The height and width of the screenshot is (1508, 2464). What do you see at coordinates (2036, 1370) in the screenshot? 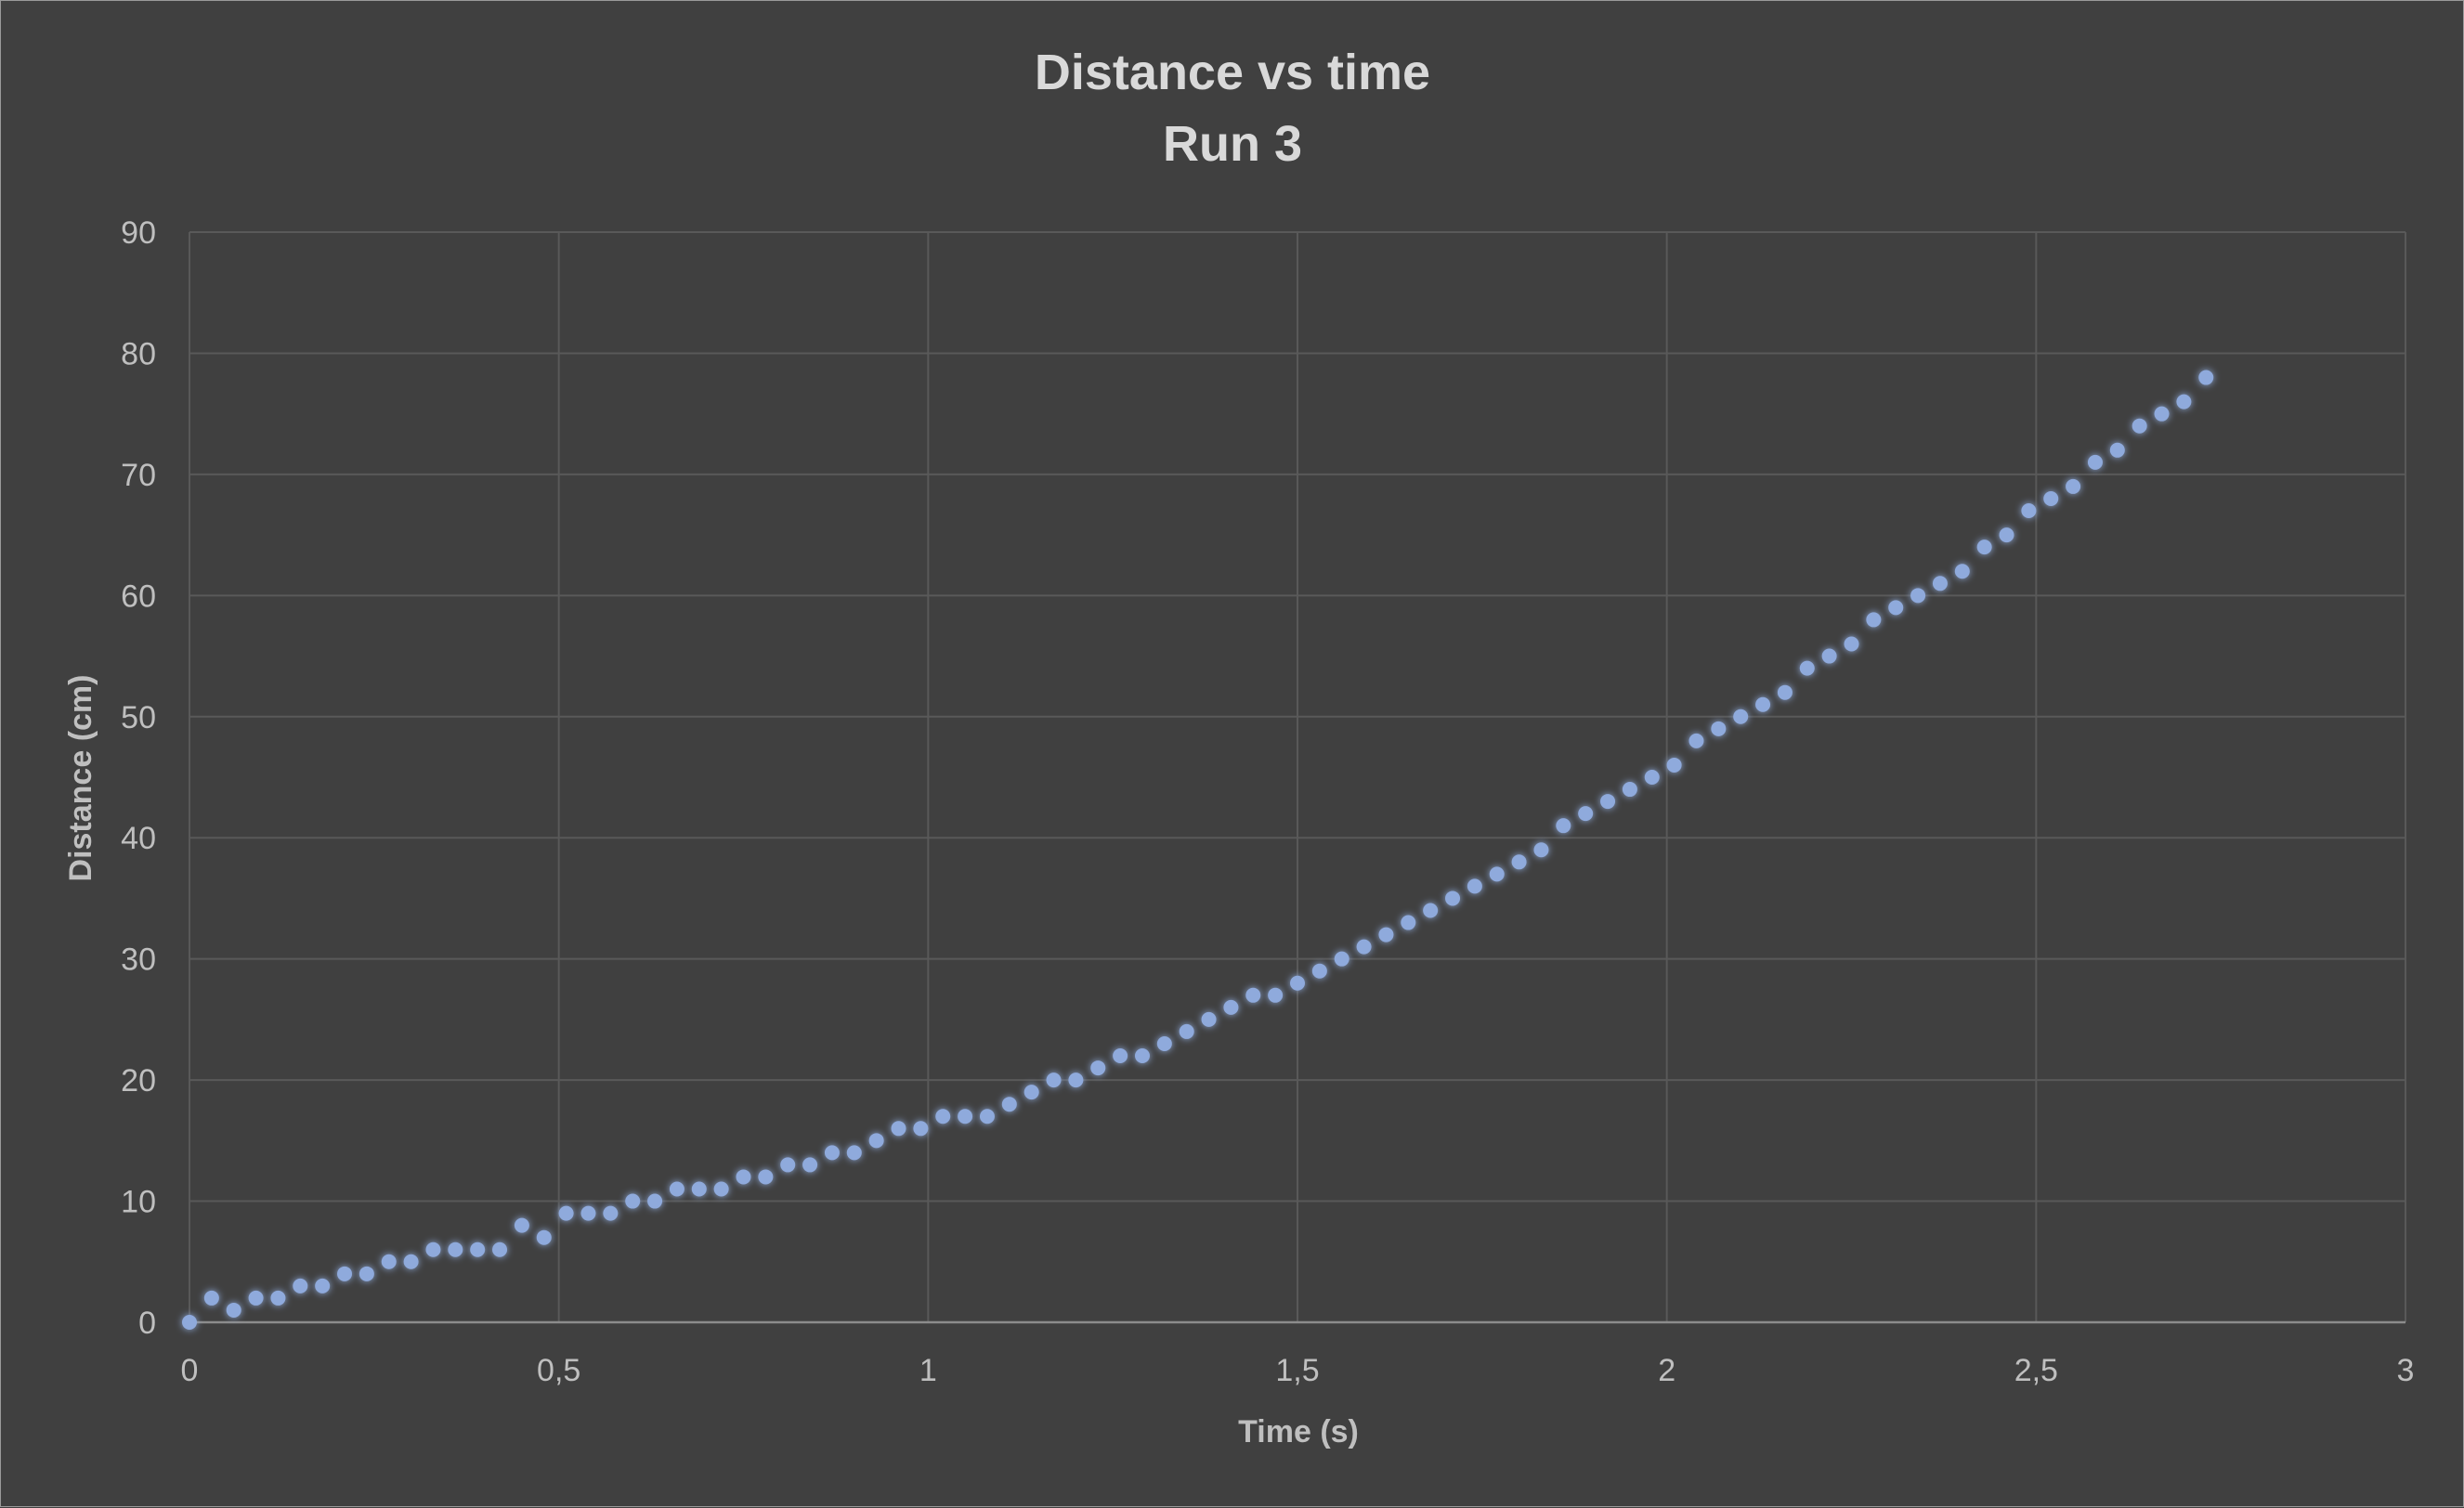
I see `x-tick-label: 2,5` at bounding box center [2036, 1370].